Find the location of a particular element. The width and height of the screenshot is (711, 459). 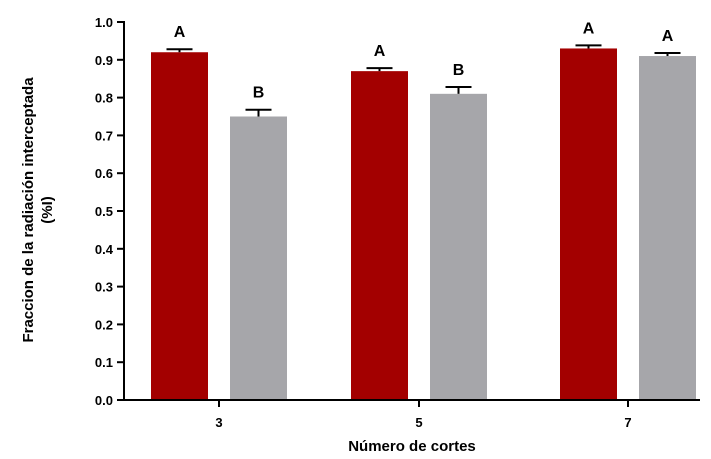

x-axis-ticks: 3 5 7 is located at coordinates (423, 415).